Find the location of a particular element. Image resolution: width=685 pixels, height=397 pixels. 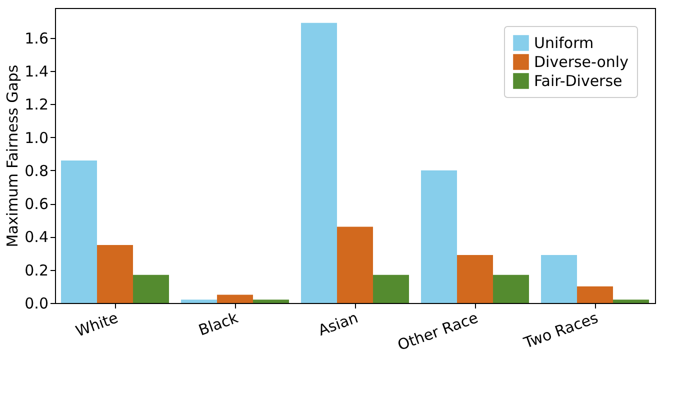

x-tick-label: Two Races is located at coordinates (560, 330).